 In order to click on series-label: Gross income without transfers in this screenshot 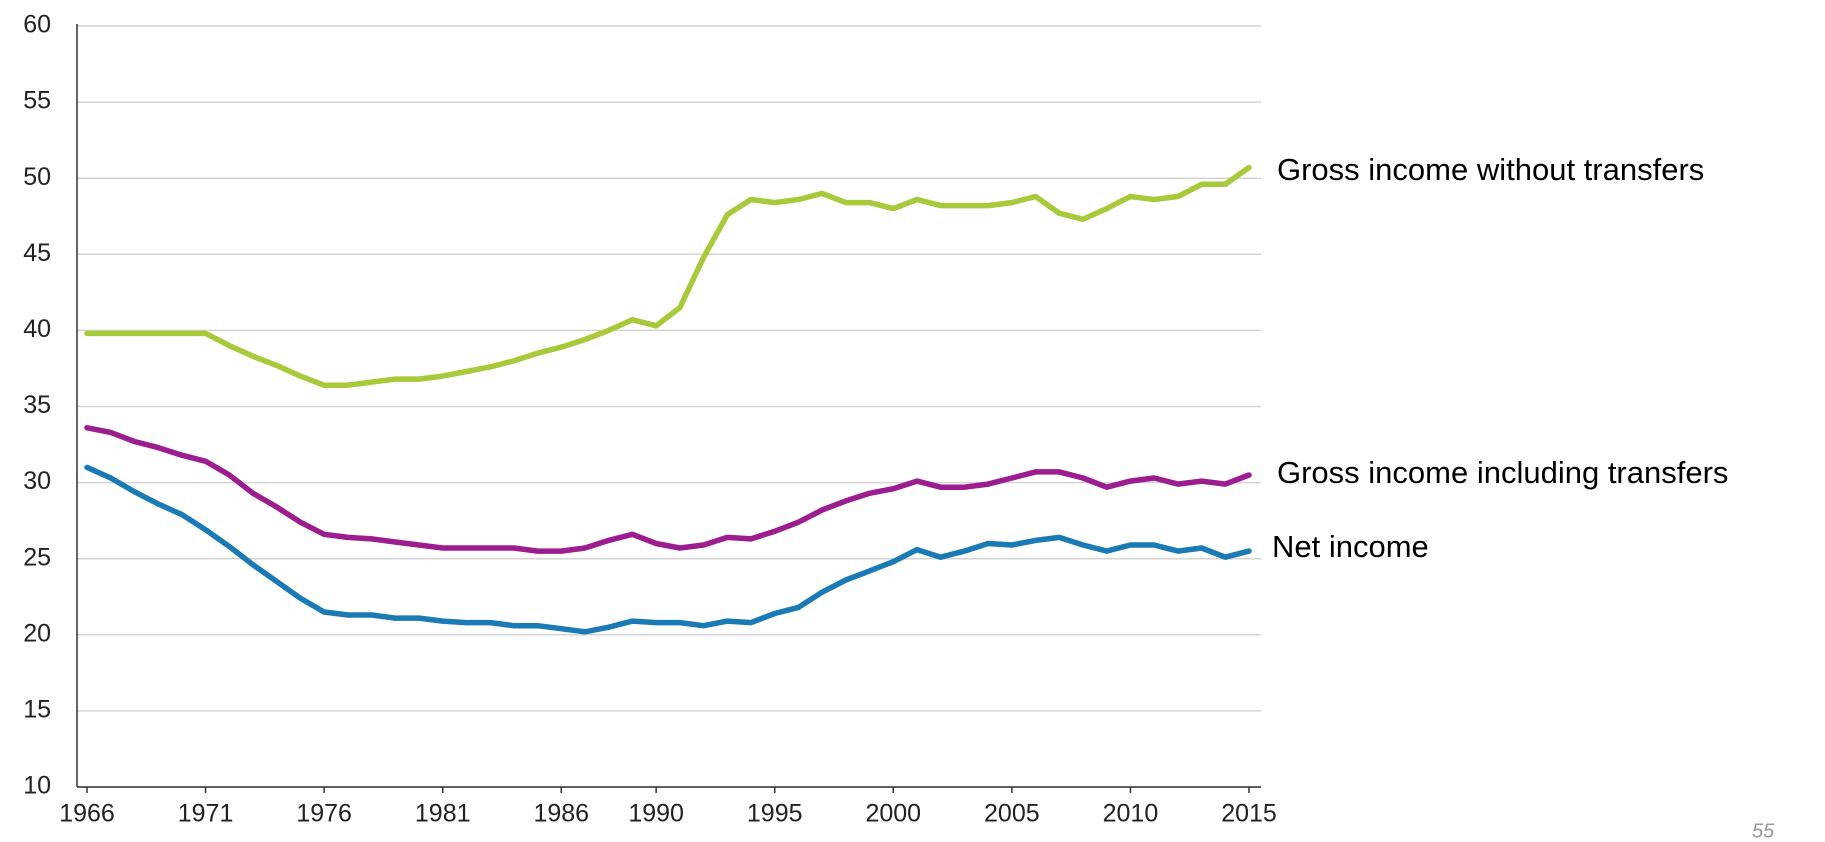, I will do `click(1490, 169)`.